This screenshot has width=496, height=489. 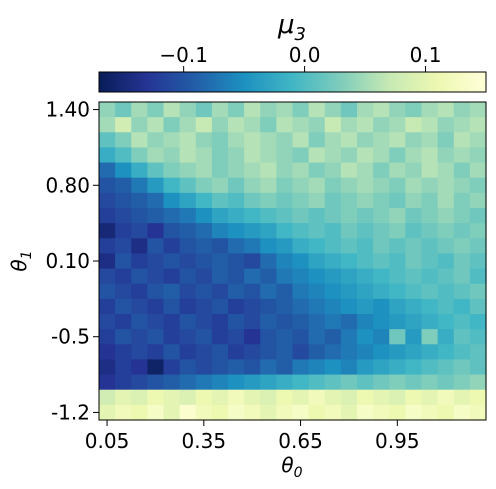 What do you see at coordinates (292, 82) in the screenshot?
I see `colorbar-gradient` at bounding box center [292, 82].